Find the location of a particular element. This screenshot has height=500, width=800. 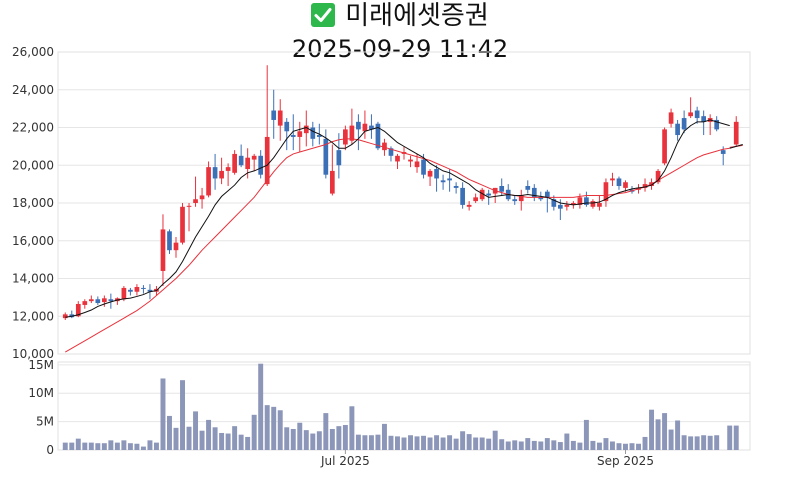

volume-tick-label: 10M is located at coordinates (41, 393).